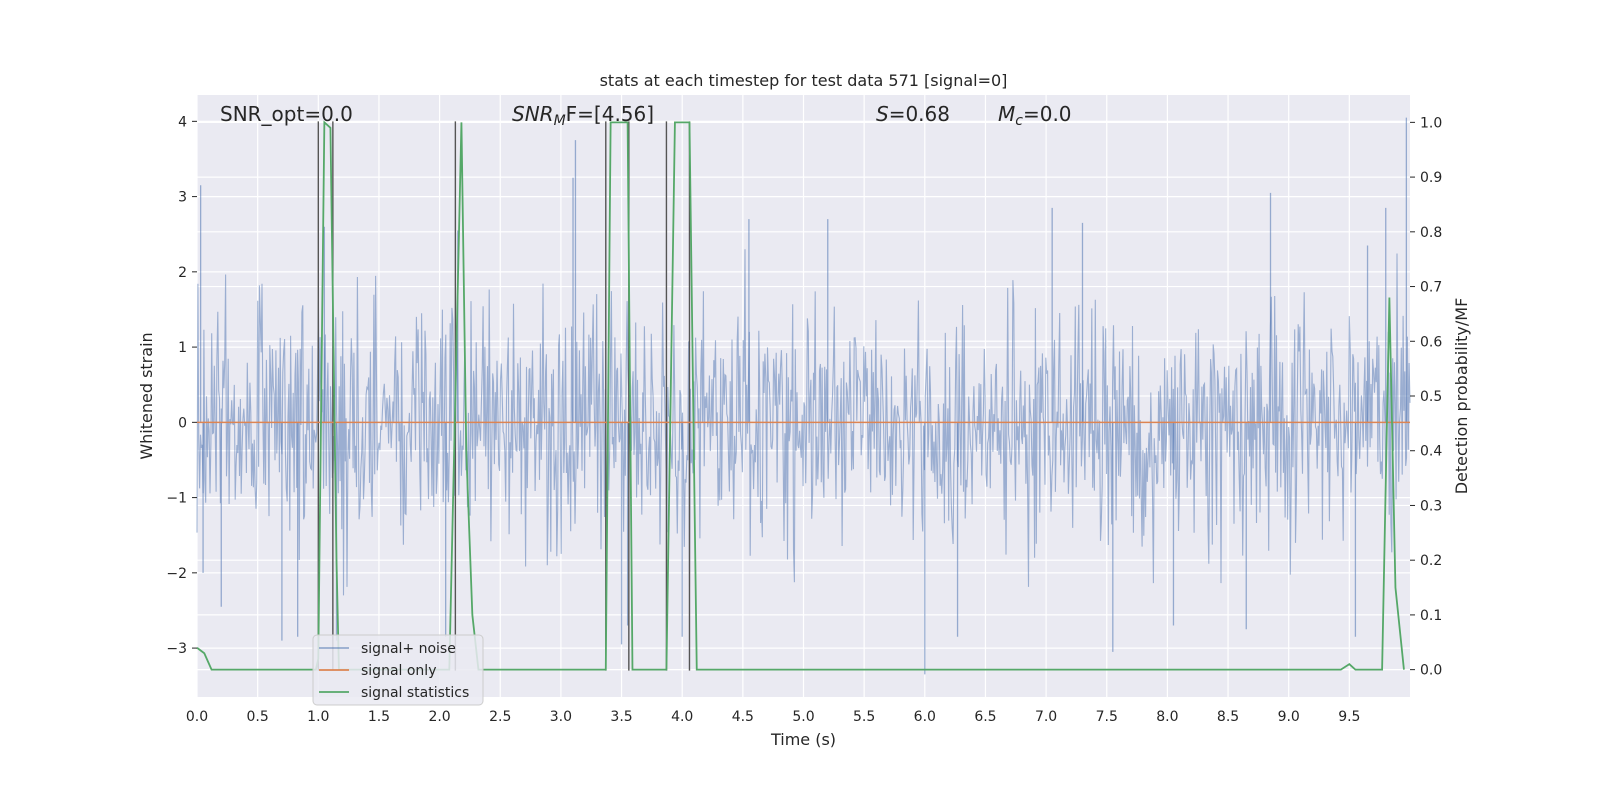 The width and height of the screenshot is (1600, 800). I want to click on x-tick-label: 1.5, so click(379, 717).